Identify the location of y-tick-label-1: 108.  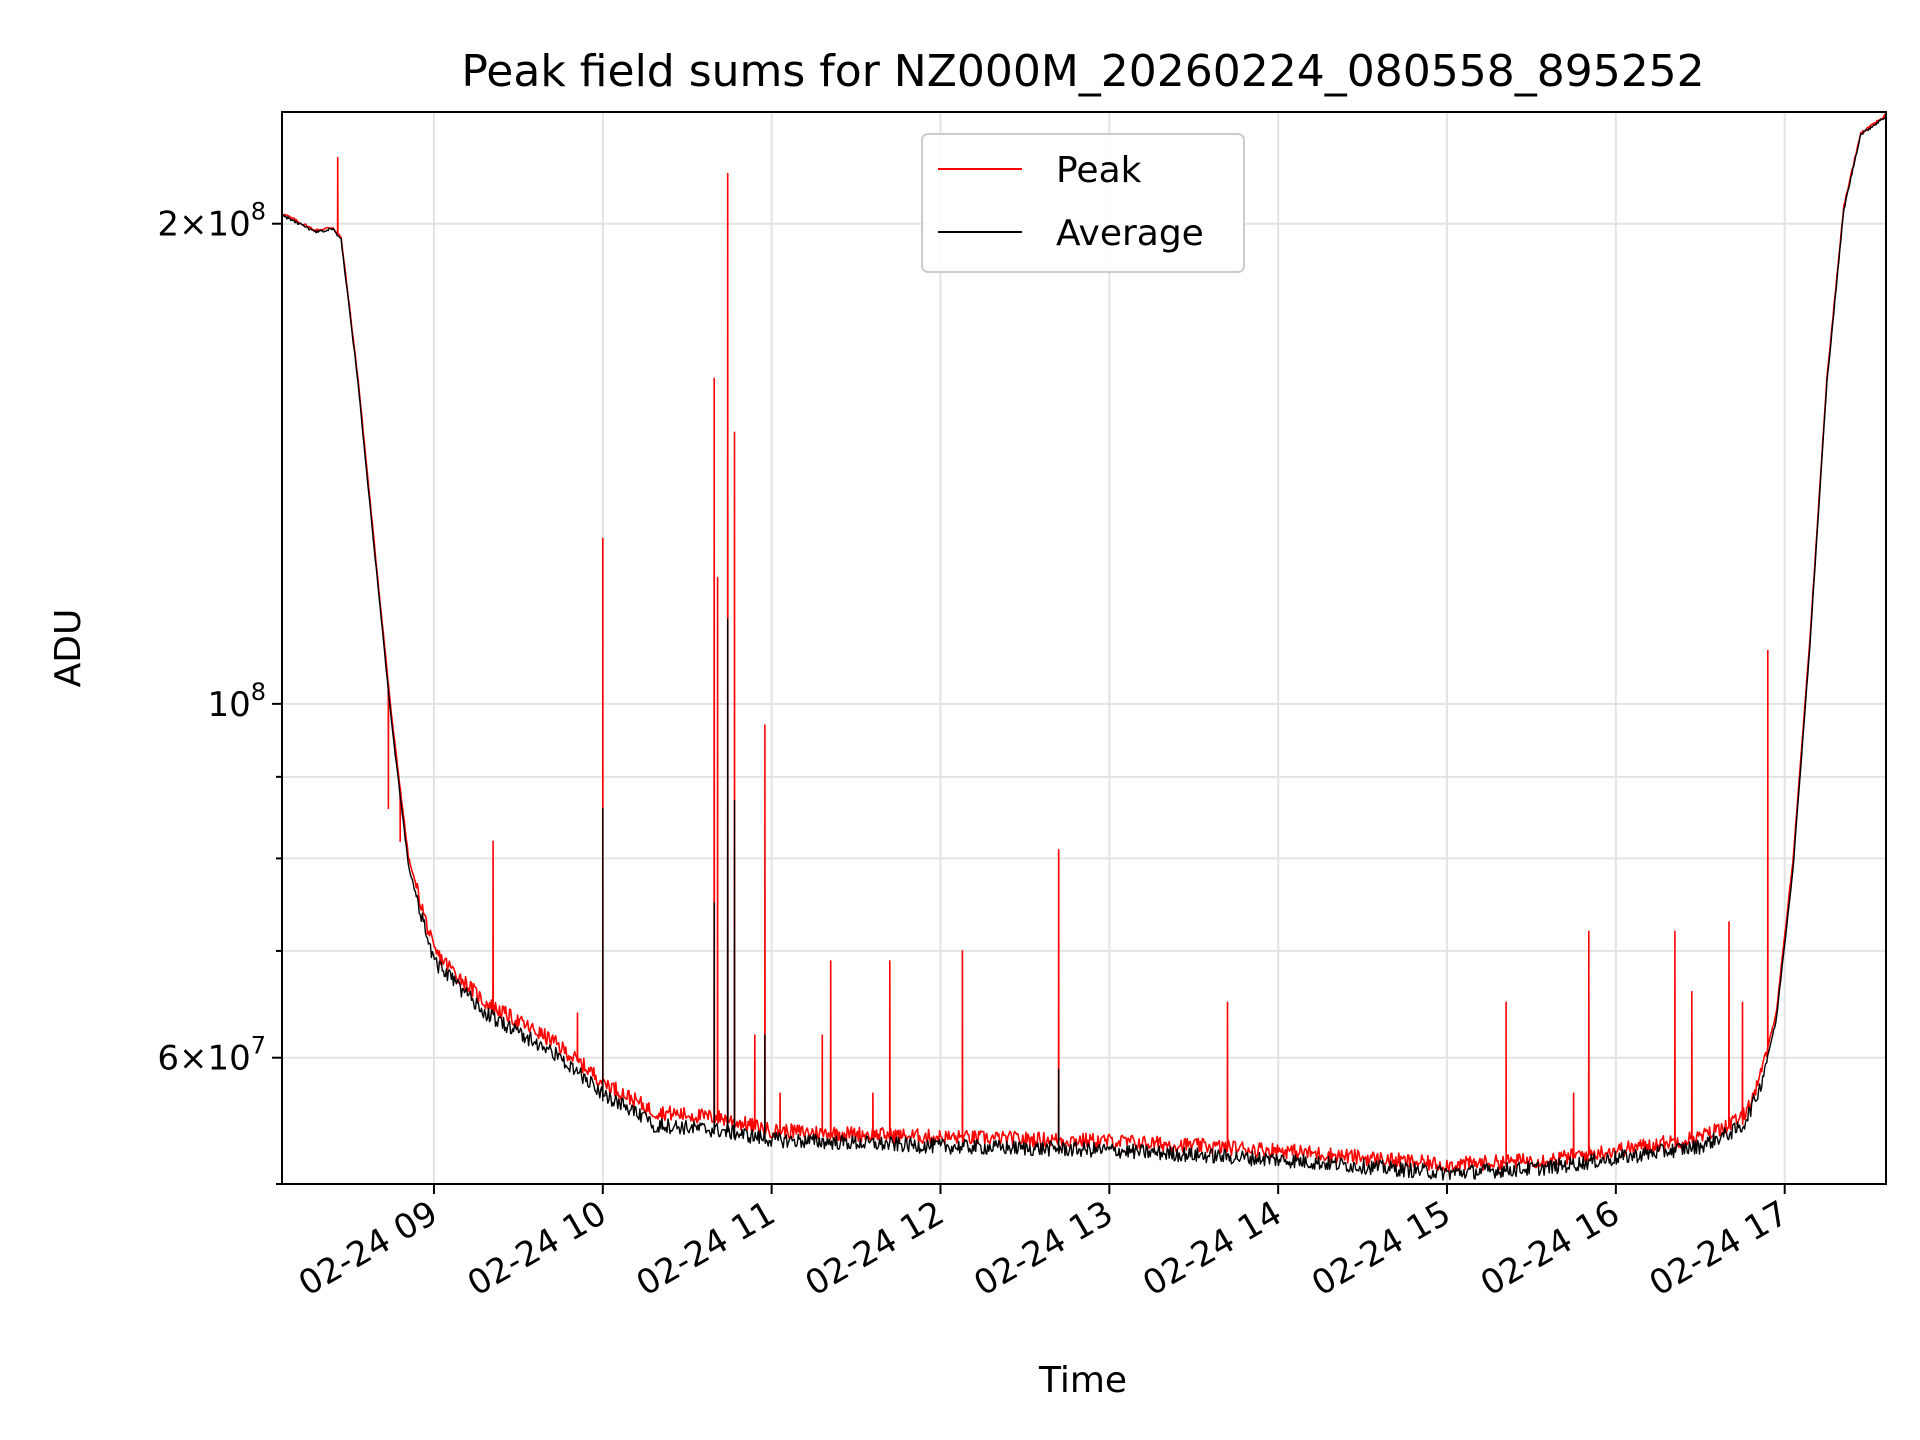
(236, 701).